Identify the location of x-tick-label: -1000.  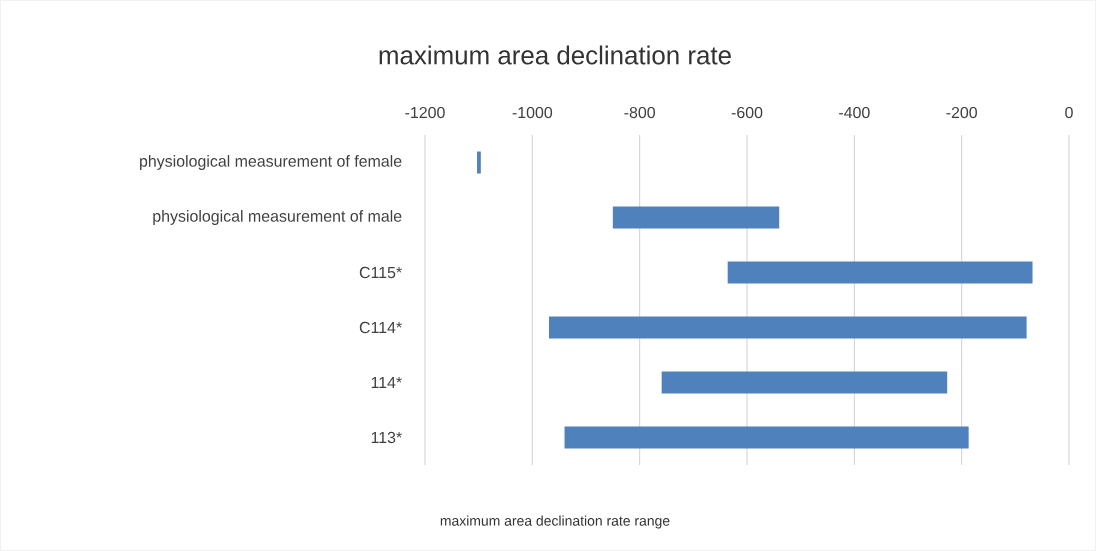
(532, 112).